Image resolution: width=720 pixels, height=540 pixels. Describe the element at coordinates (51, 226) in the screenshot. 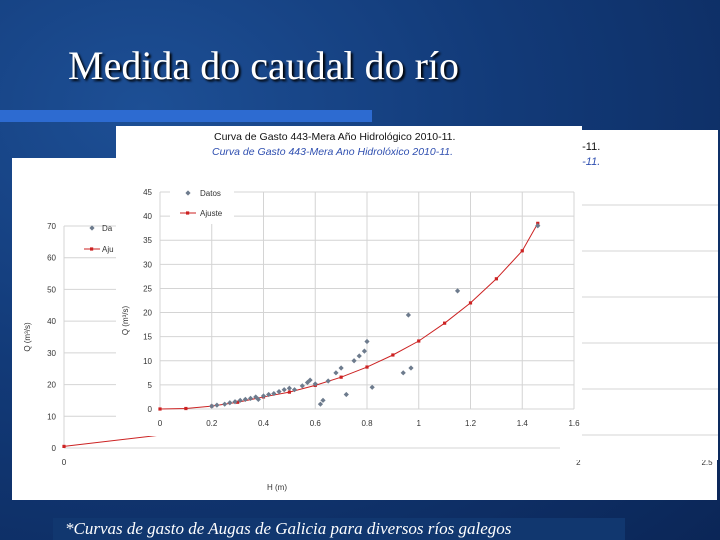

I see `back-y-tick-label: 70` at that location.